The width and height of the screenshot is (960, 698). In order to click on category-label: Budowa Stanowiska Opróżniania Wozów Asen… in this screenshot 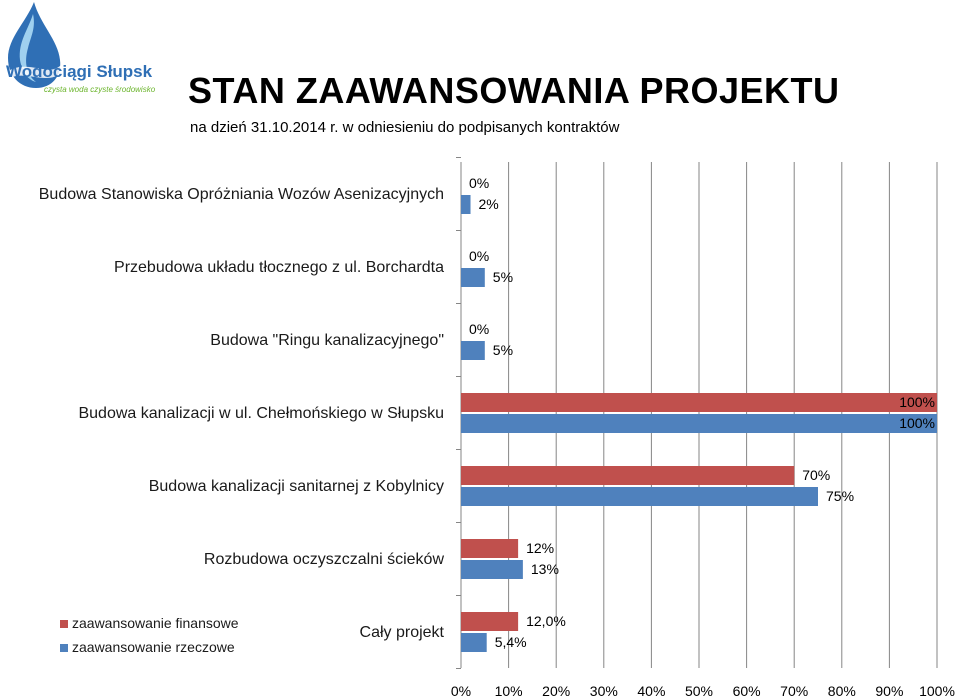, I will do `click(241, 194)`.